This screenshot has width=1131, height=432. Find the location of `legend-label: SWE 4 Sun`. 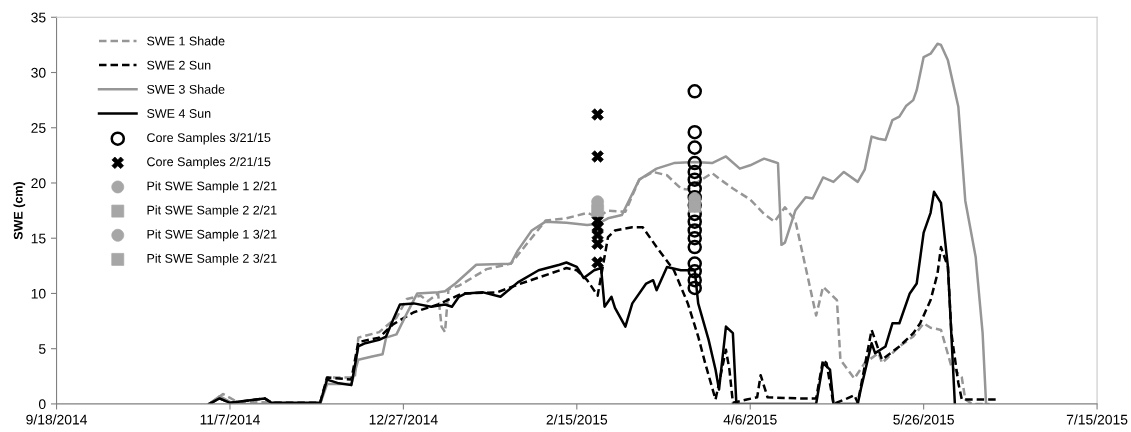

legend-label: SWE 4 Sun is located at coordinates (179, 113).